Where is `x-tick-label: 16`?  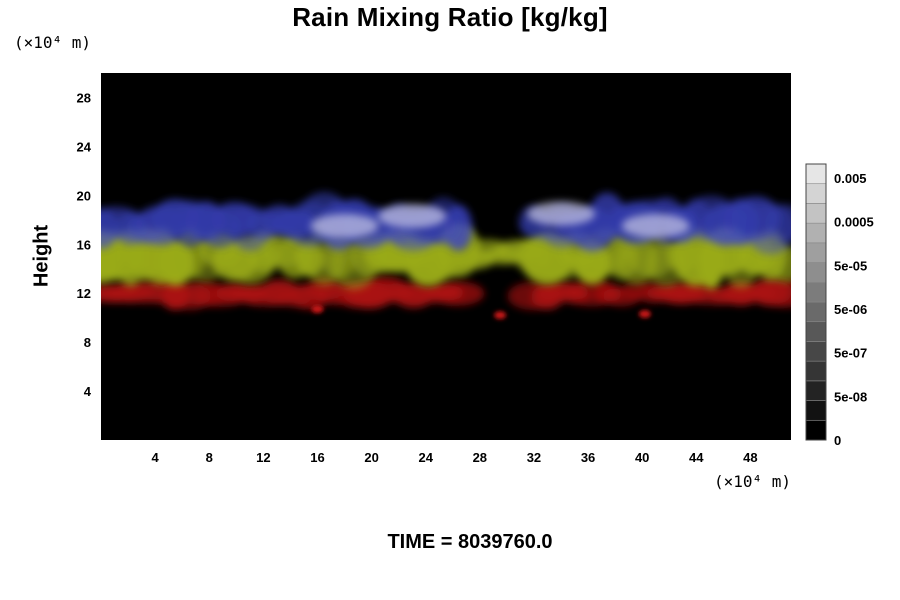 x-tick-label: 16 is located at coordinates (317, 457).